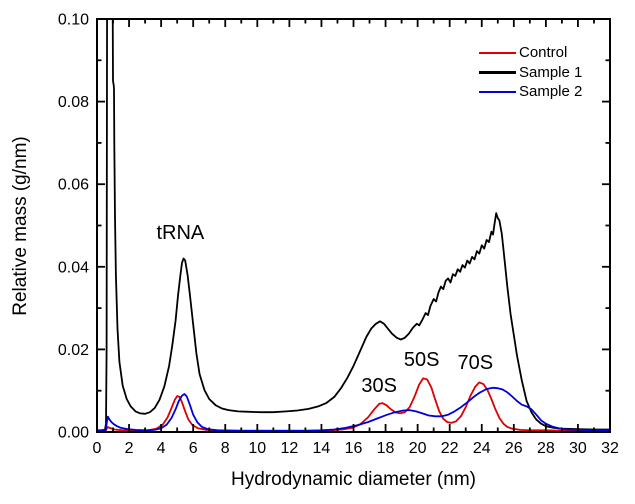 The height and width of the screenshot is (504, 635). Describe the element at coordinates (225, 448) in the screenshot. I see `x-tick-label-8: 8` at that location.